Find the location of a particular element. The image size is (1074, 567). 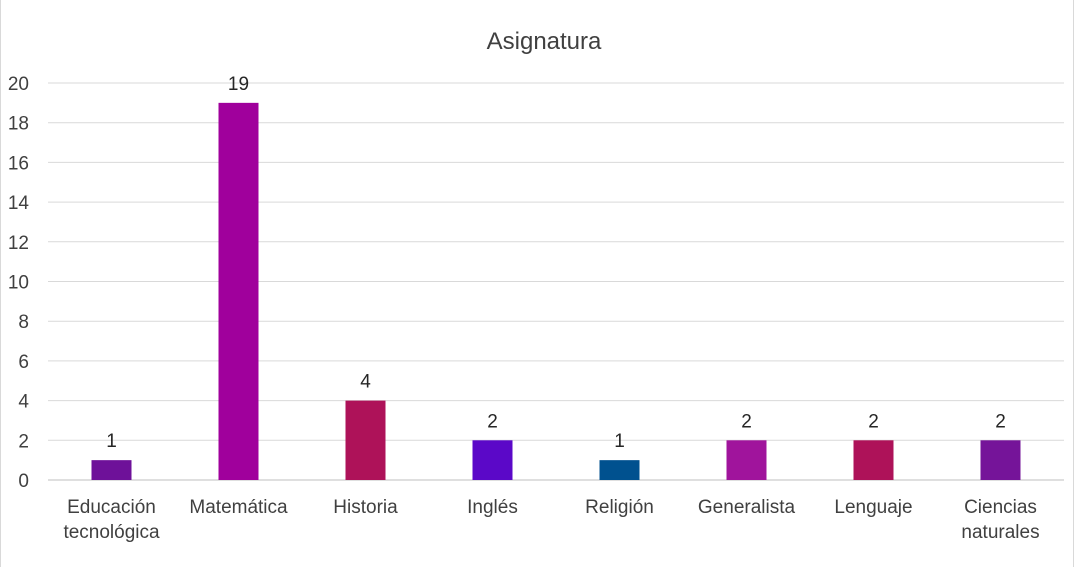

x-tick-label: Lenguaje is located at coordinates (873, 507).